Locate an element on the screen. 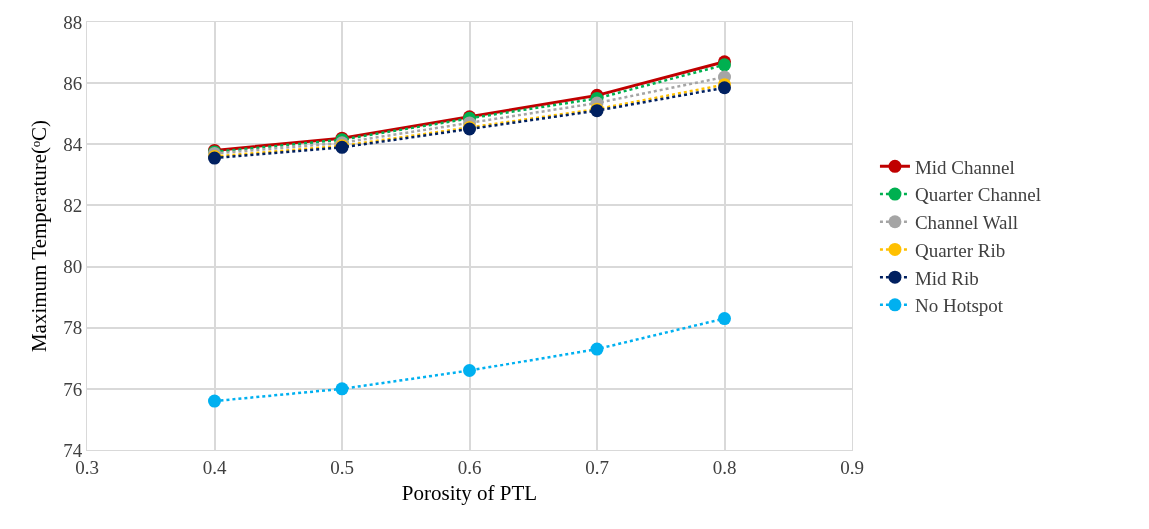 This screenshot has height=529, width=1149. y-tick-label: 86 is located at coordinates (73, 83).